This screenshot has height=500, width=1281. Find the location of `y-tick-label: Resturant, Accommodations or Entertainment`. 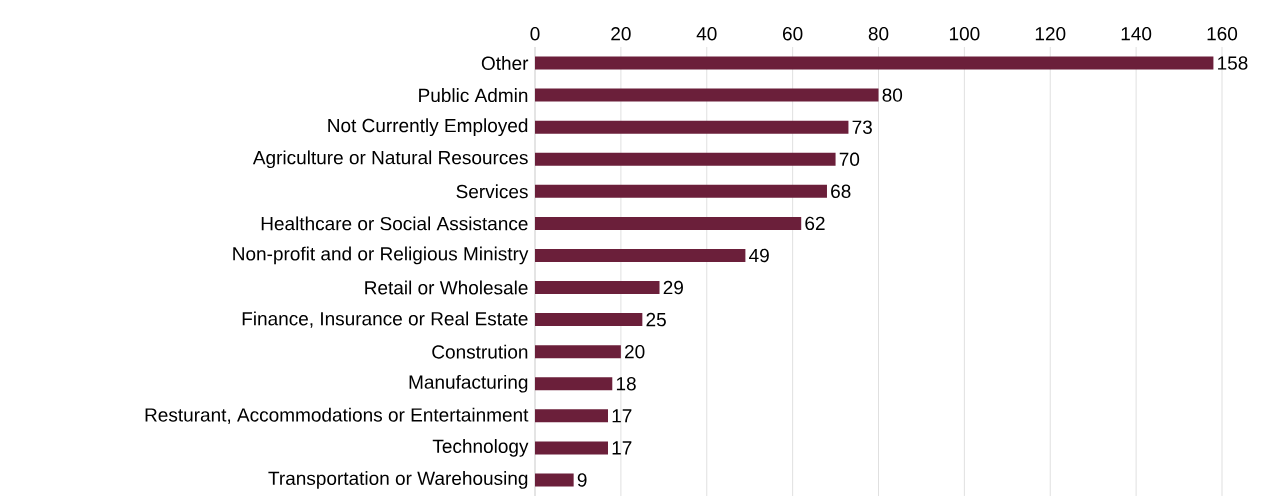

y-tick-label: Resturant, Accommodations or Entertainment is located at coordinates (337, 415).